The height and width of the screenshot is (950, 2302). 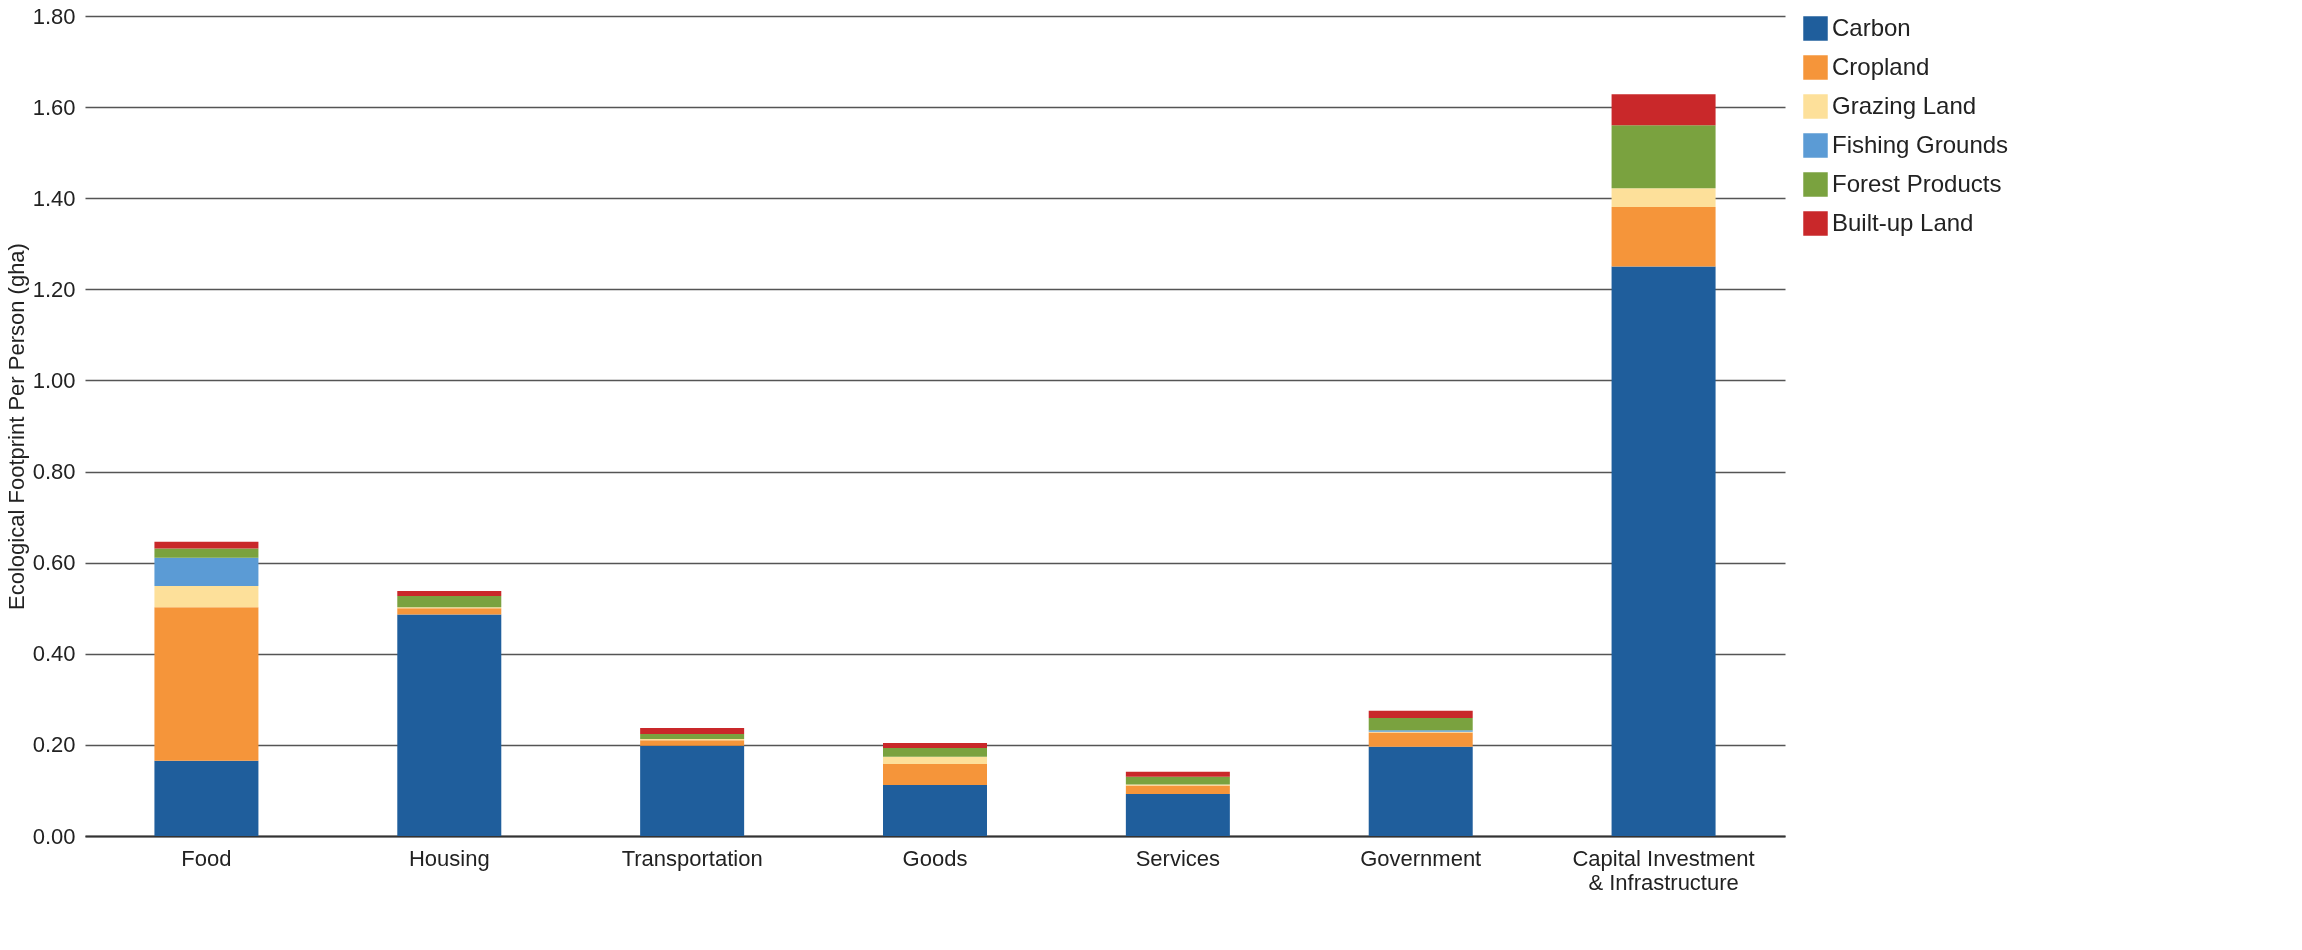 I want to click on x-tick-label: Capital Investment & Infrastructure, so click(x=1663, y=870).